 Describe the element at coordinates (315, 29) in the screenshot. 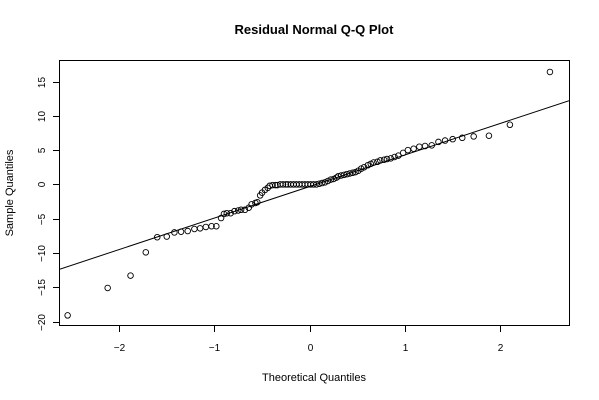

I see `chart-title: Residual Normal Q-Q Plot` at that location.